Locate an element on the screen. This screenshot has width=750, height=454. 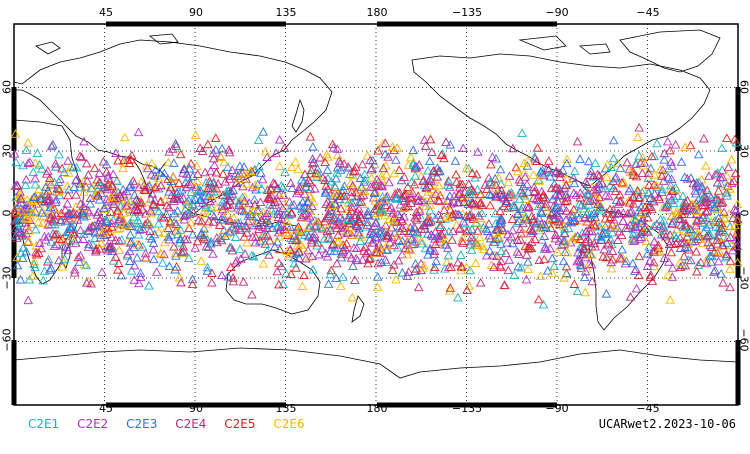
bottom-lon-tick: −135 is located at coordinates (467, 408).